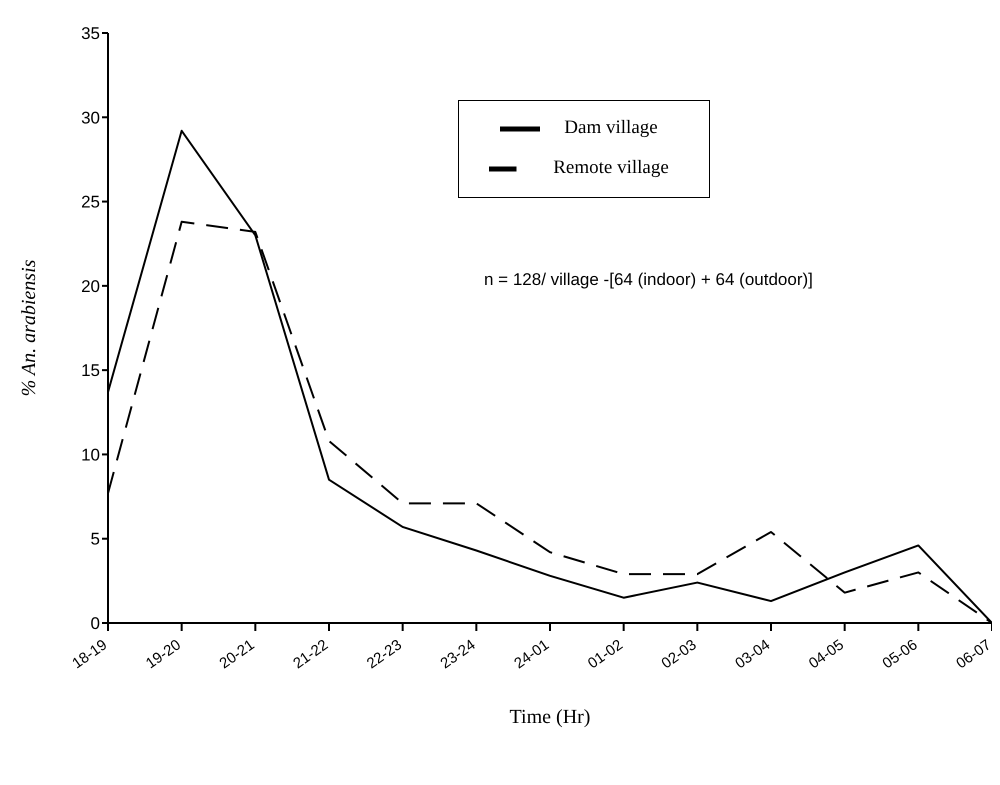 The image size is (1000, 785). I want to click on annotation: n = 128/ village -[64 (indoor) + 64 (outdoor)], so click(648, 280).